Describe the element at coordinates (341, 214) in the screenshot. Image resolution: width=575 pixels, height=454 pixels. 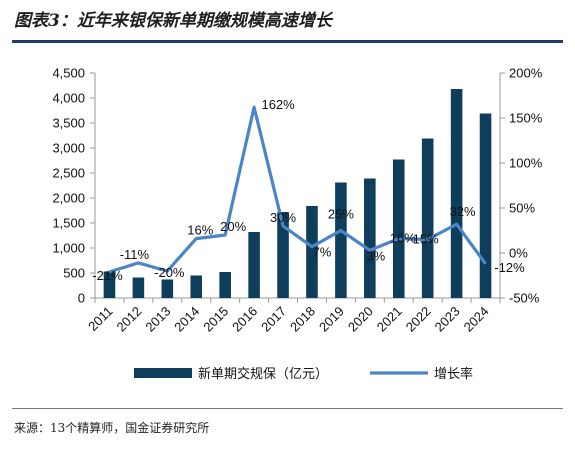
I see `point-label: 25%` at that location.